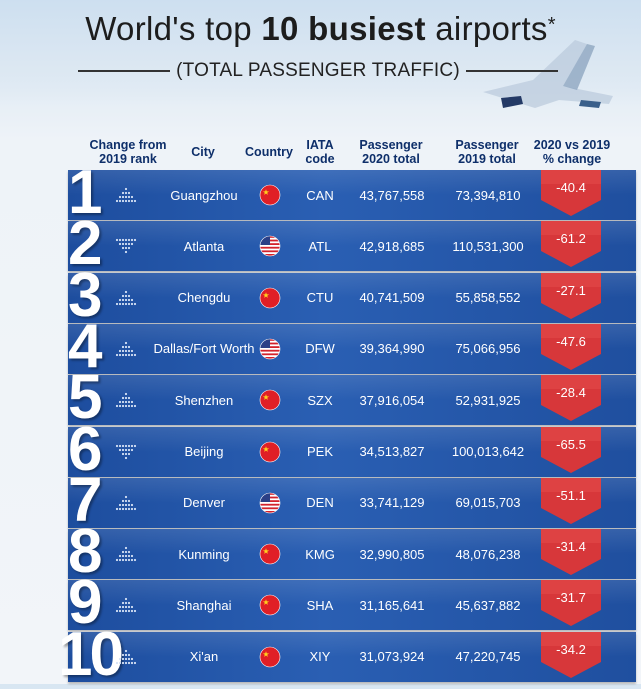 The image size is (641, 689). Describe the element at coordinates (488, 195) in the screenshot. I see `passenger-2019-value: 73,394,810` at that location.